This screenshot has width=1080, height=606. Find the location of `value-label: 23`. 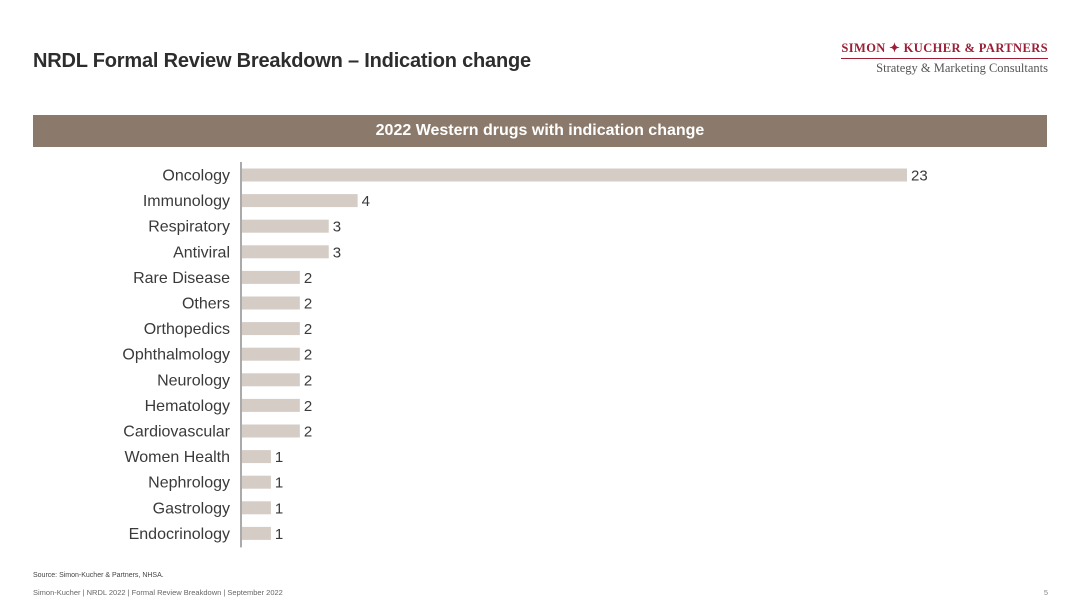

value-label: 23 is located at coordinates (919, 176).